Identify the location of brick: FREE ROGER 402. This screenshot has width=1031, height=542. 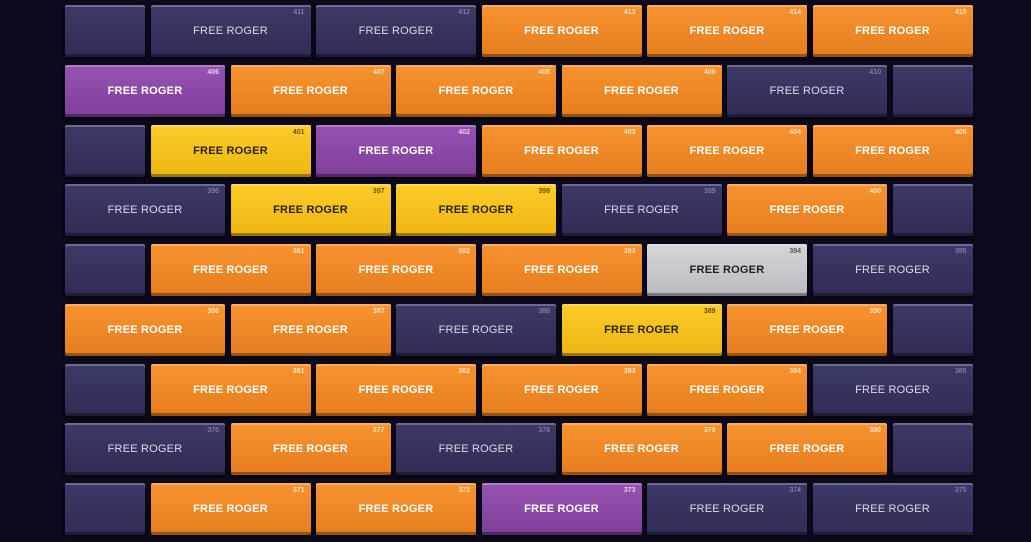
(396, 150).